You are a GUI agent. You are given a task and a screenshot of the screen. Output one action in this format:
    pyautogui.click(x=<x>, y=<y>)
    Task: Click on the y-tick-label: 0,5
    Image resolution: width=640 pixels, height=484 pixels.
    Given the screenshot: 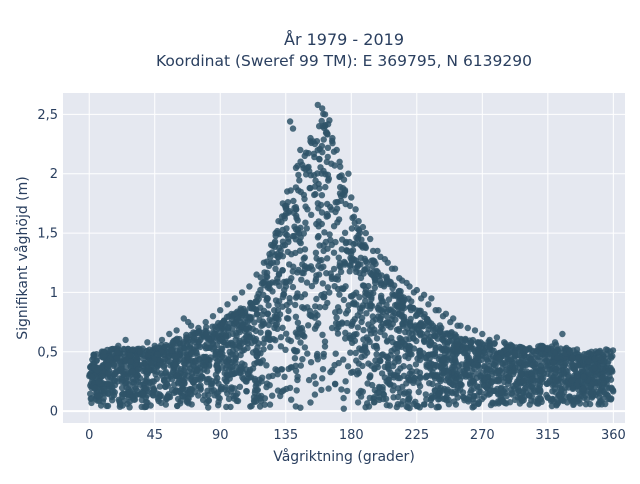 What is the action you would take?
    pyautogui.click(x=47, y=352)
    